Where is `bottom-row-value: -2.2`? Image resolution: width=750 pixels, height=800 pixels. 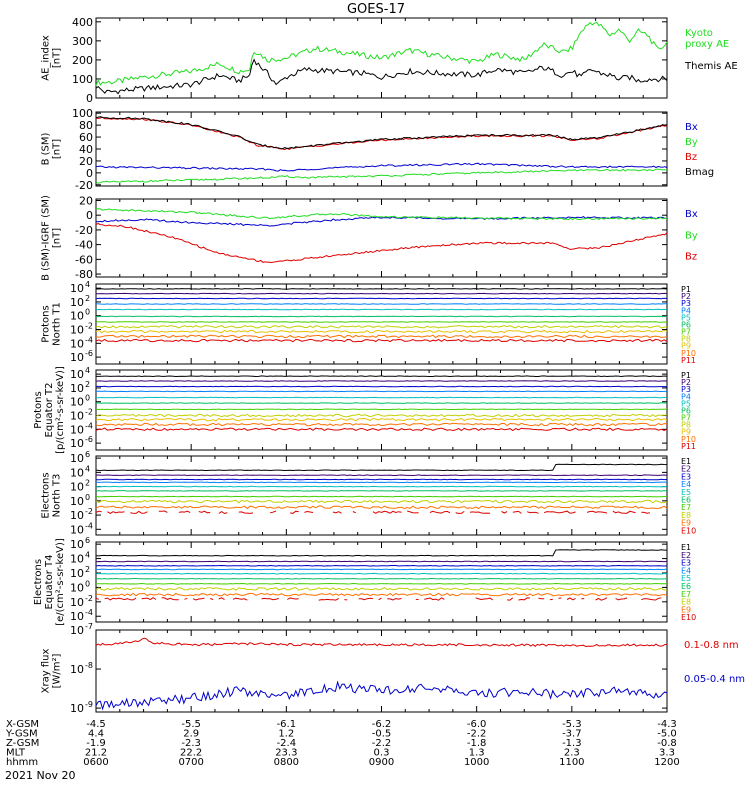 bottom-row-value: -2.2 is located at coordinates (382, 743).